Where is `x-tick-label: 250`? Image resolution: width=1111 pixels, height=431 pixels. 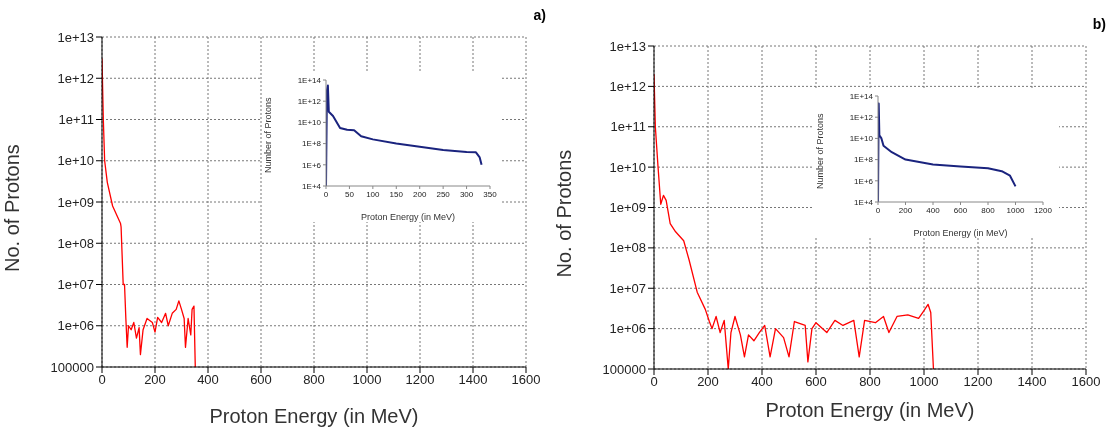 x-tick-label: 250 is located at coordinates (443, 194).